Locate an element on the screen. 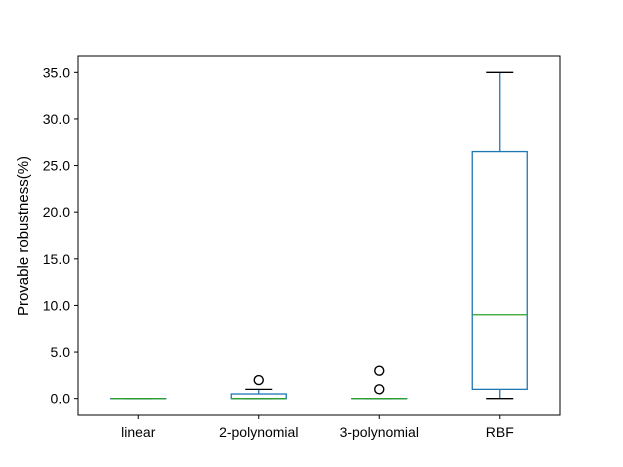 This screenshot has height=467, width=623. y-tick-label: 0.0 is located at coordinates (61, 399).